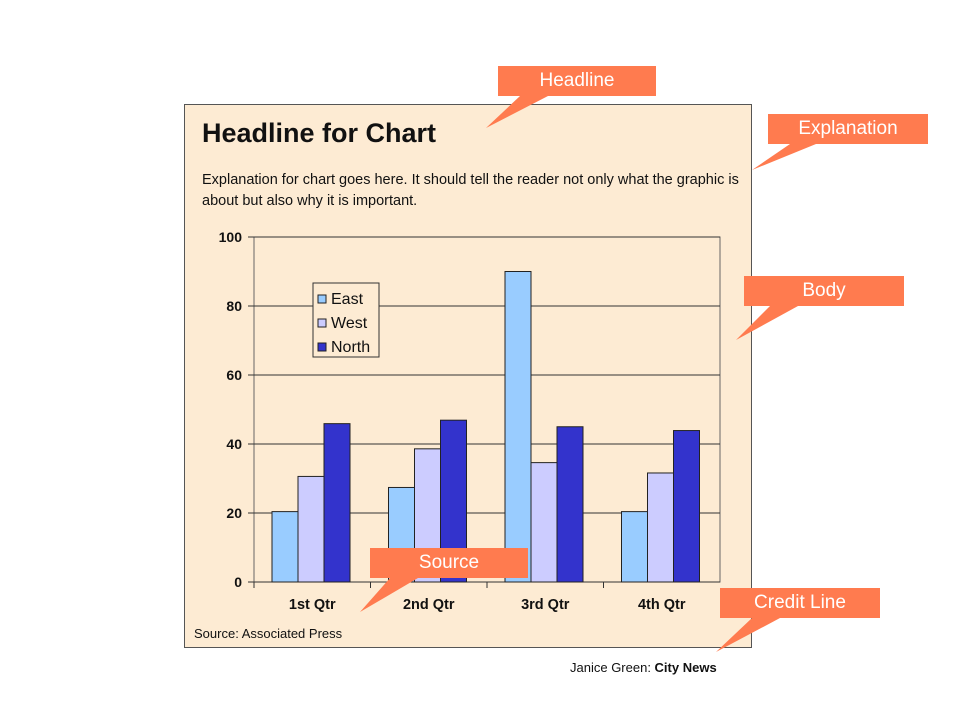  Describe the element at coordinates (848, 129) in the screenshot. I see `explanation-callout: Explanation` at that location.